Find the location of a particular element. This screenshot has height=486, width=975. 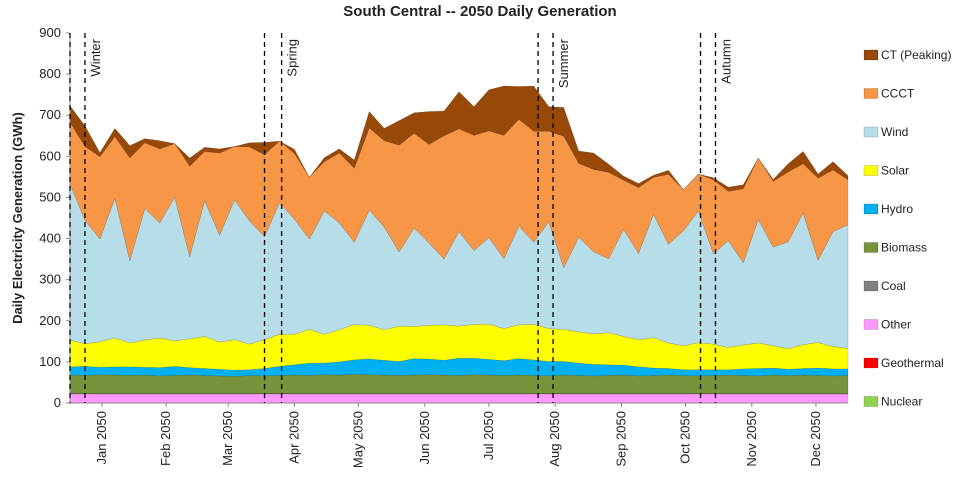

legend-label: Other is located at coordinates (896, 325).